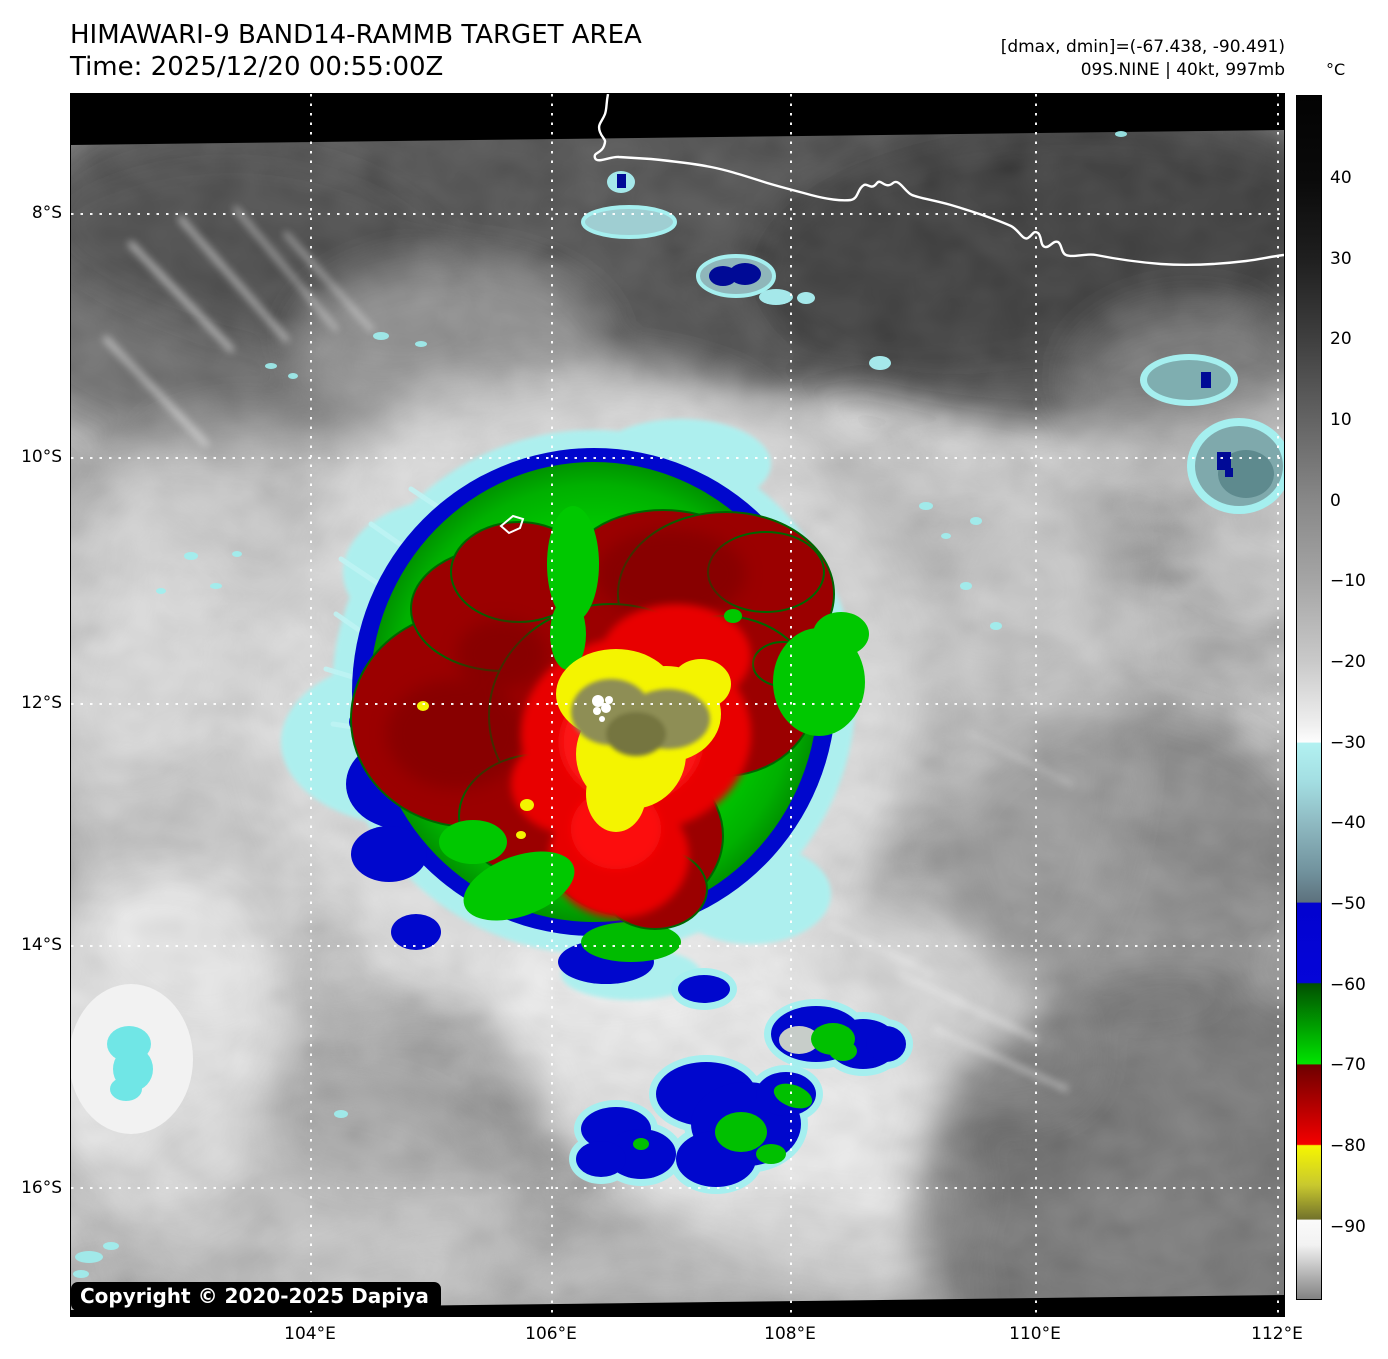 This screenshot has width=1388, height=1359. I want to click on colorbar-tick: 40, so click(1341, 178).